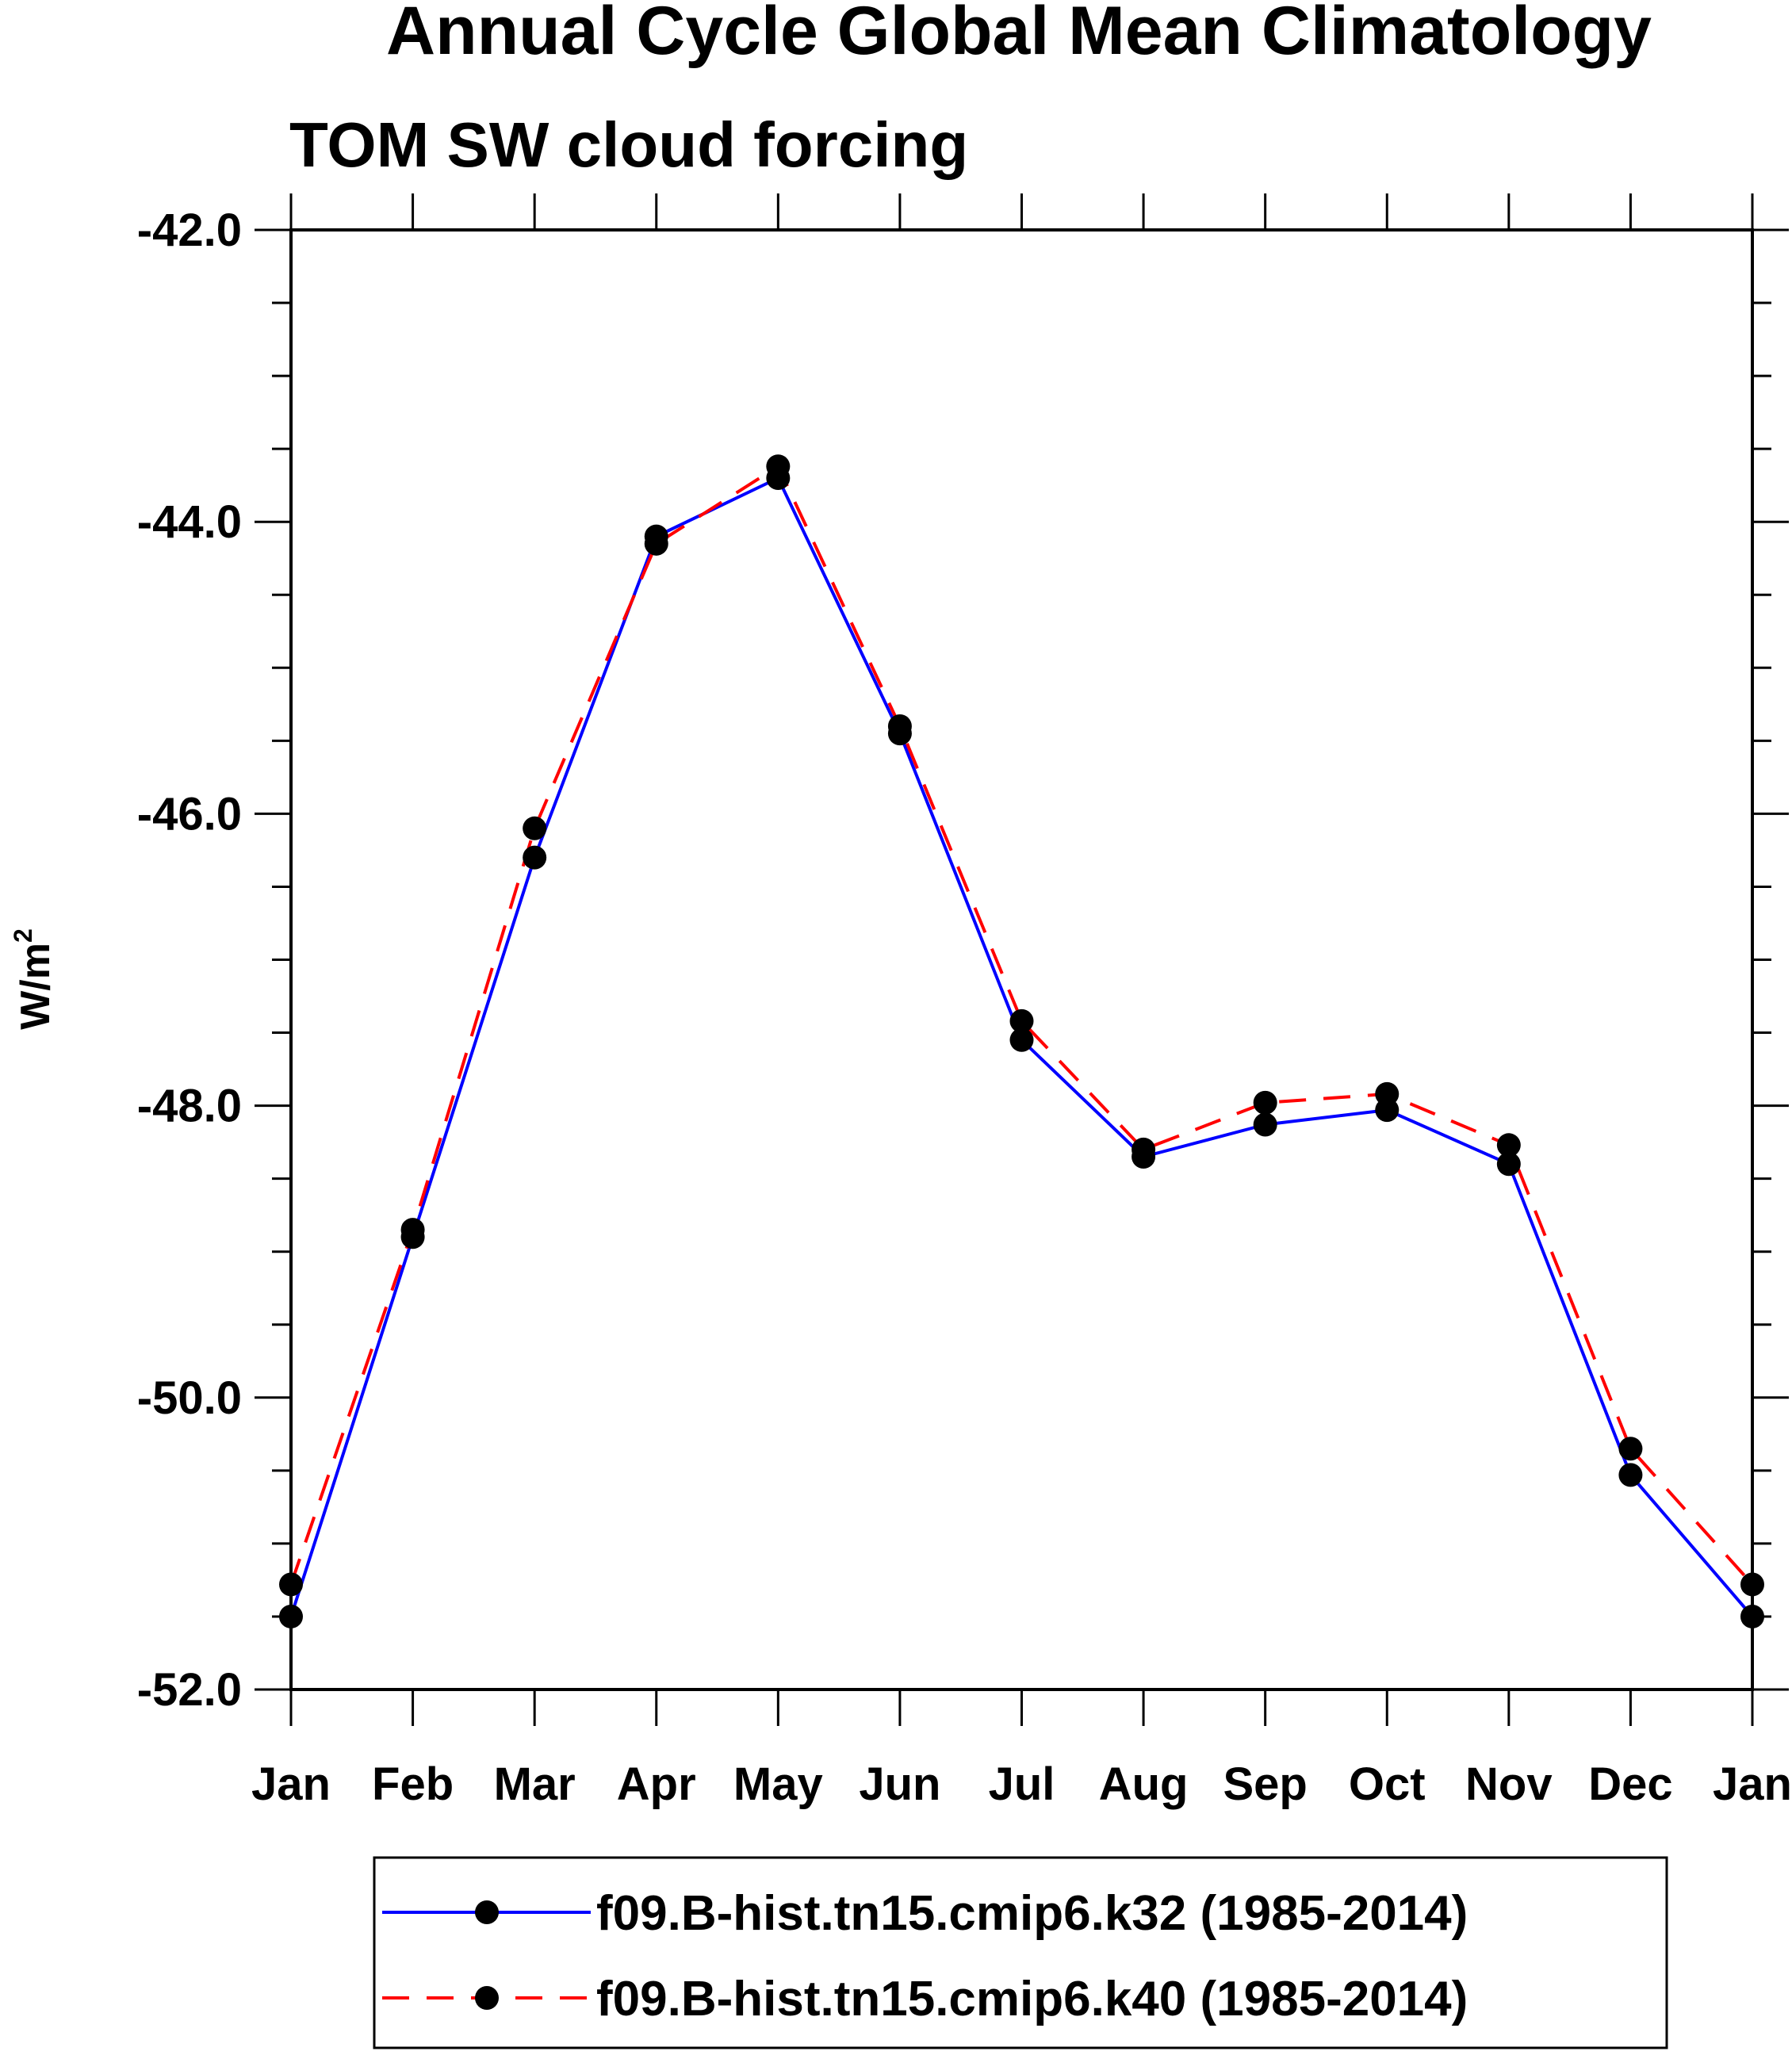 The height and width of the screenshot is (2055, 1792). I want to click on legend-label-k32: f09.B-hist.tn15.cmip6.k32 (1985-2014), so click(1032, 1913).